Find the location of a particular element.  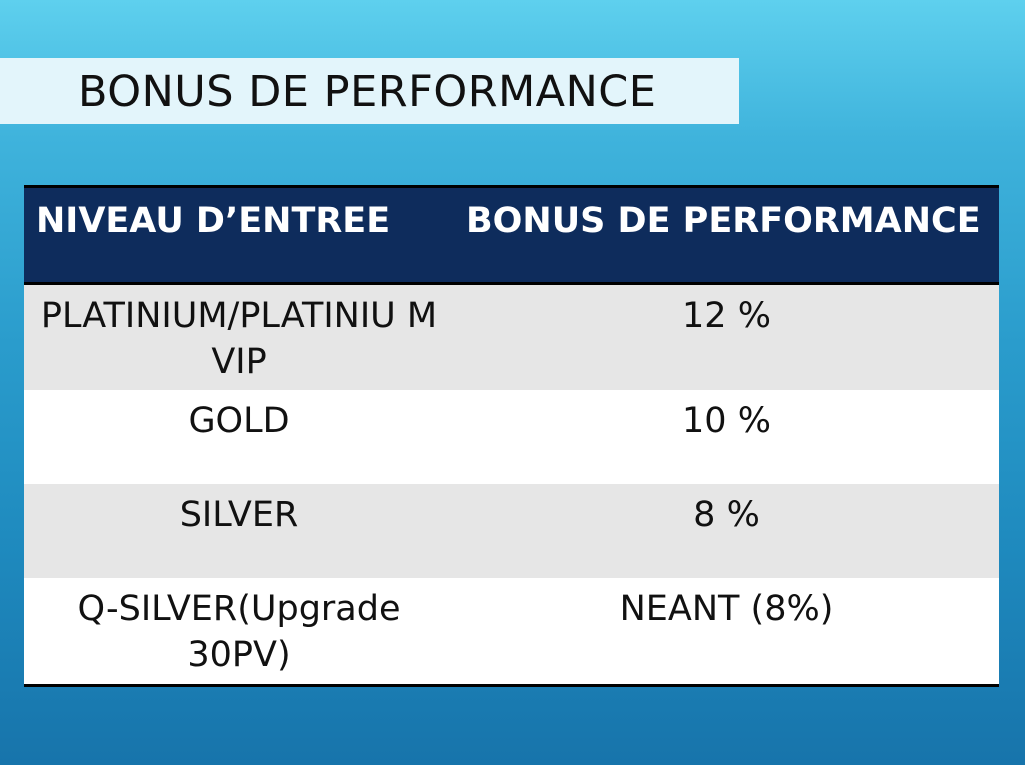

table-row: GOLD 10 % is located at coordinates (511, 437).